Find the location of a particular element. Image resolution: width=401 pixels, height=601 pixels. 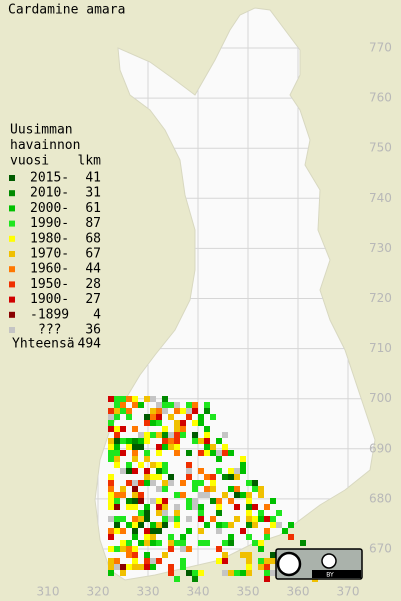

north-label: 670 is located at coordinates (380, 549).